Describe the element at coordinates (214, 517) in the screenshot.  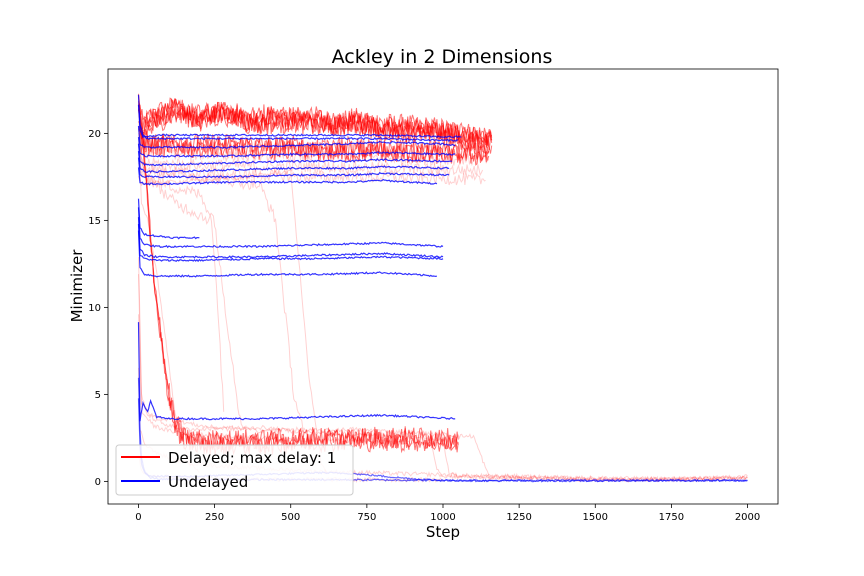
I see `x-tick-label: 250` at that location.